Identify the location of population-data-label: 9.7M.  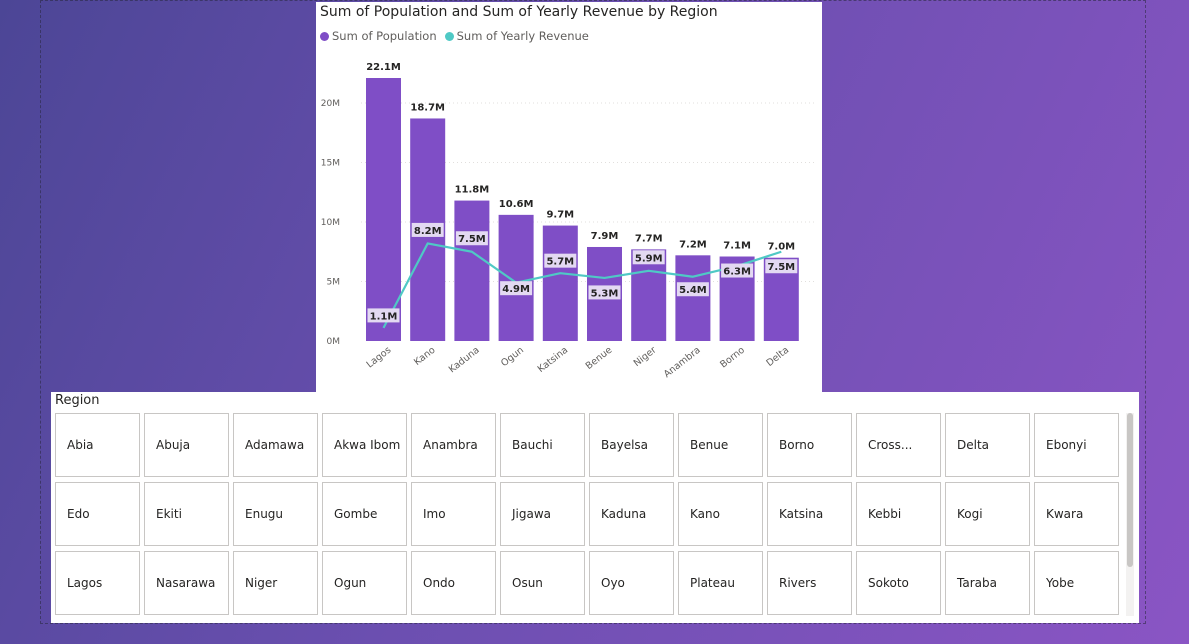
(560, 215).